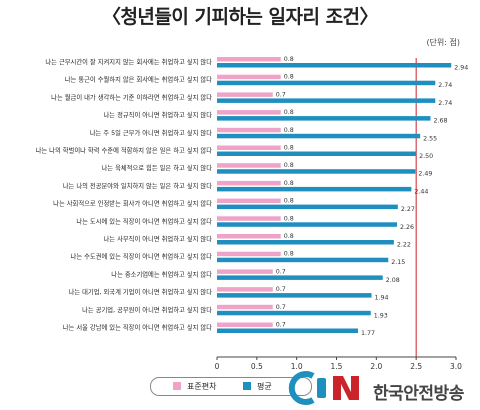 This screenshot has width=480, height=410. Describe the element at coordinates (157, 167) in the screenshot. I see `category-label: 나는 육체적으로 힘든 일은 하고 싶지 않다` at that location.